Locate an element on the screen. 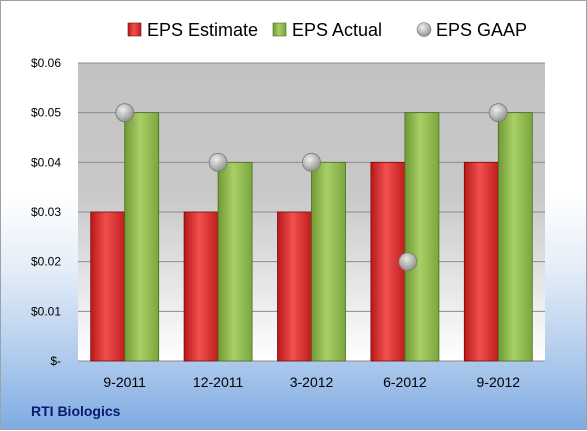 The image size is (587, 431). y-tick-label: $0.04 is located at coordinates (46, 162).